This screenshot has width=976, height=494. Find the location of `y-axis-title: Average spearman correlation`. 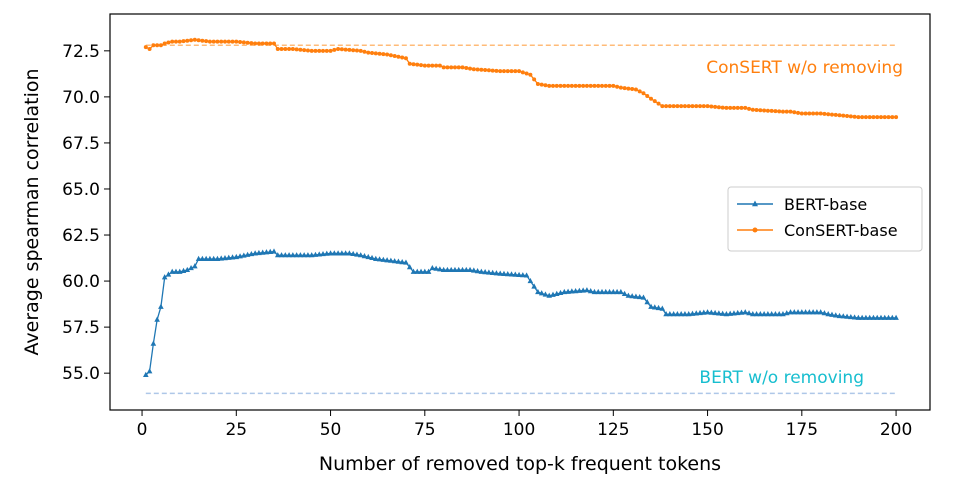

y-axis-title: Average spearman correlation is located at coordinates (32, 211).